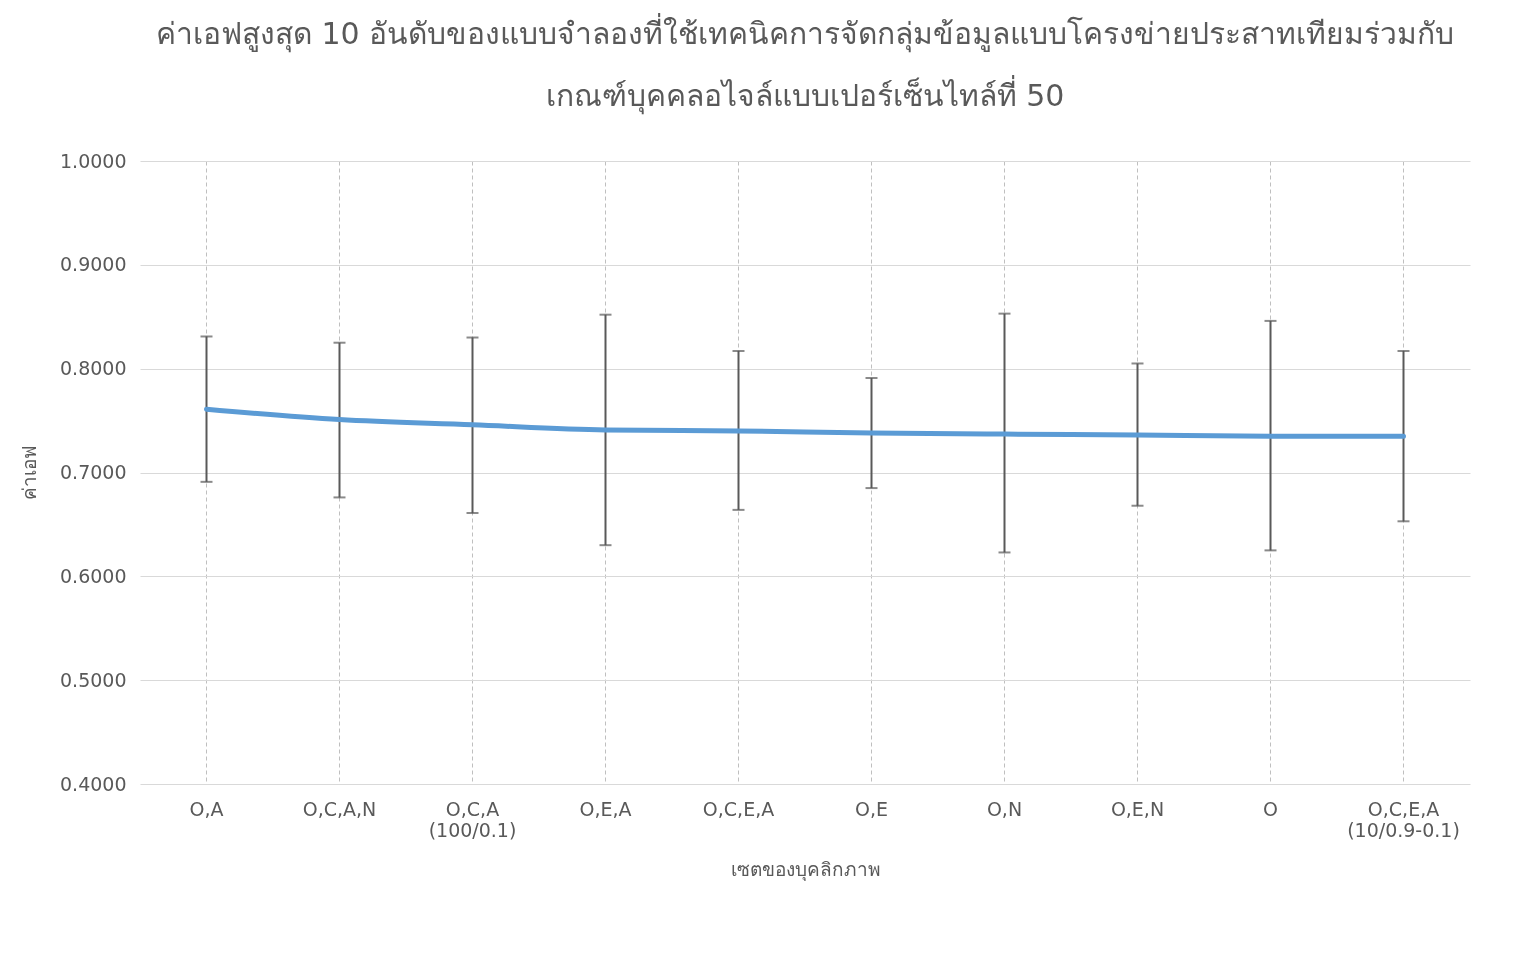 Image resolution: width=1530 pixels, height=962 pixels. What do you see at coordinates (1270, 808) in the screenshot?
I see `x-tick-label: O` at bounding box center [1270, 808].